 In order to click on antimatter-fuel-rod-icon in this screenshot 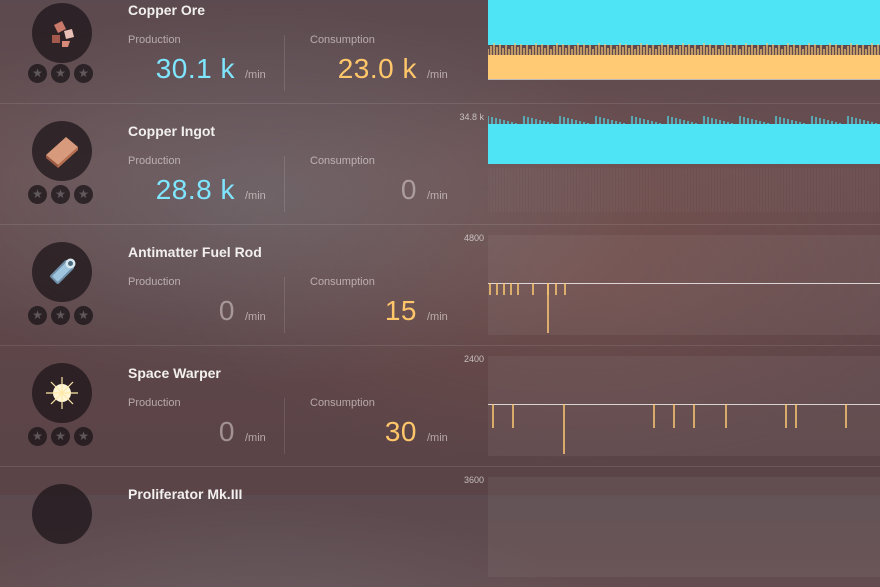, I will do `click(62, 272)`.